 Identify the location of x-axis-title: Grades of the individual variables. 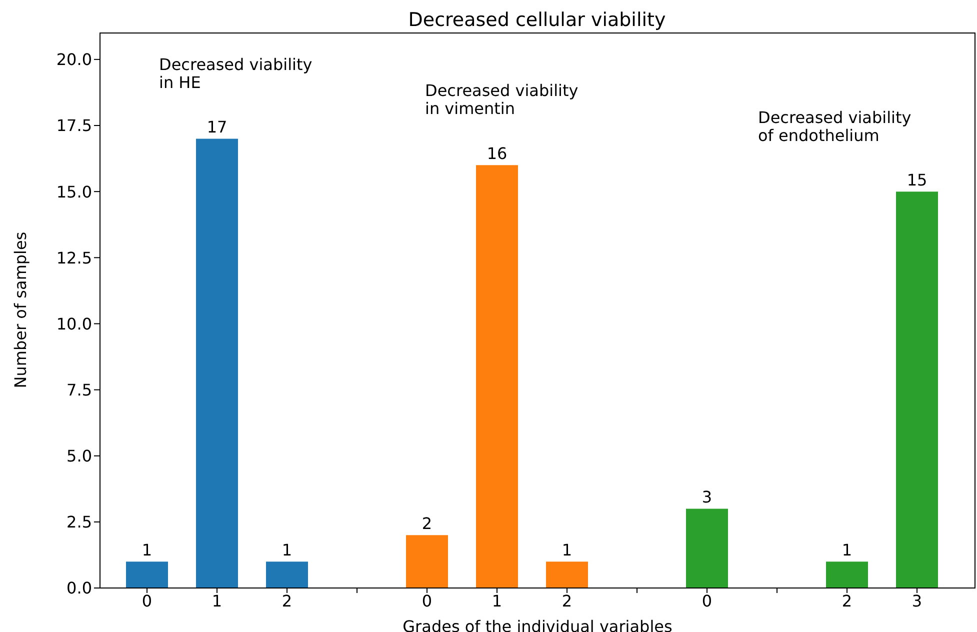
(537, 624).